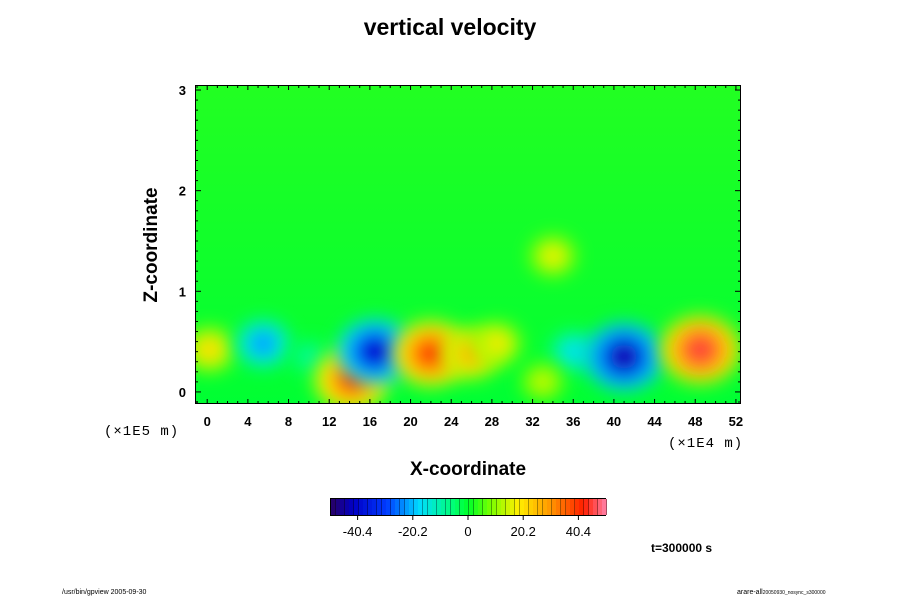 This screenshot has width=900, height=600. What do you see at coordinates (248, 421) in the screenshot?
I see `x-tick-label: 4` at bounding box center [248, 421].